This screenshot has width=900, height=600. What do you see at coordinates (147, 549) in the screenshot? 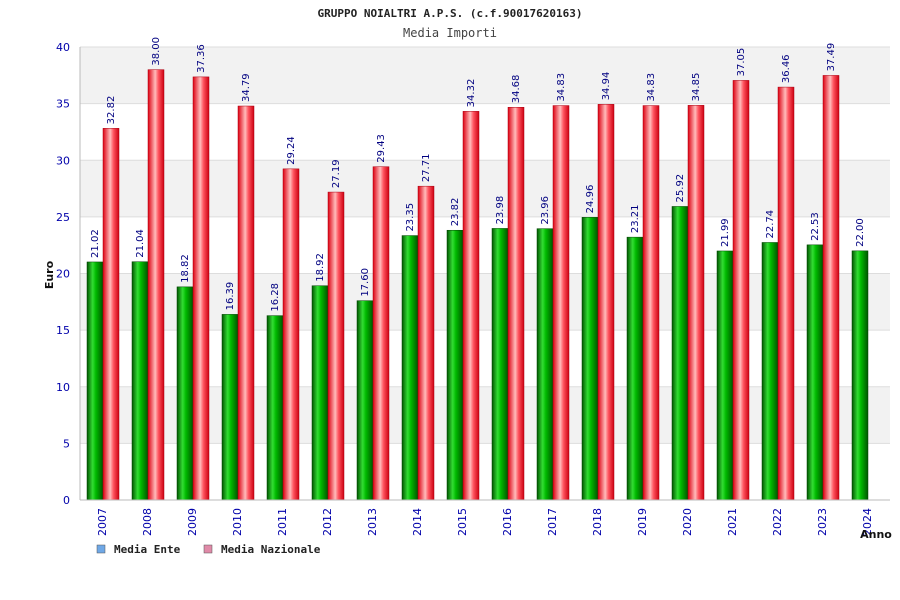
I see `legend-label-media-ente: Media Ente` at bounding box center [147, 549].